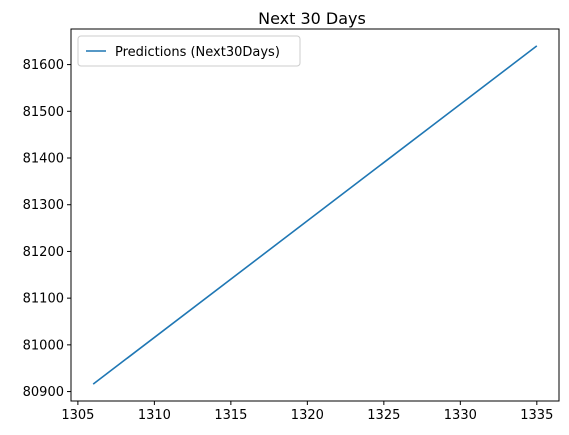  What do you see at coordinates (43, 112) in the screenshot?
I see `y-tick-label: 81500` at bounding box center [43, 112].